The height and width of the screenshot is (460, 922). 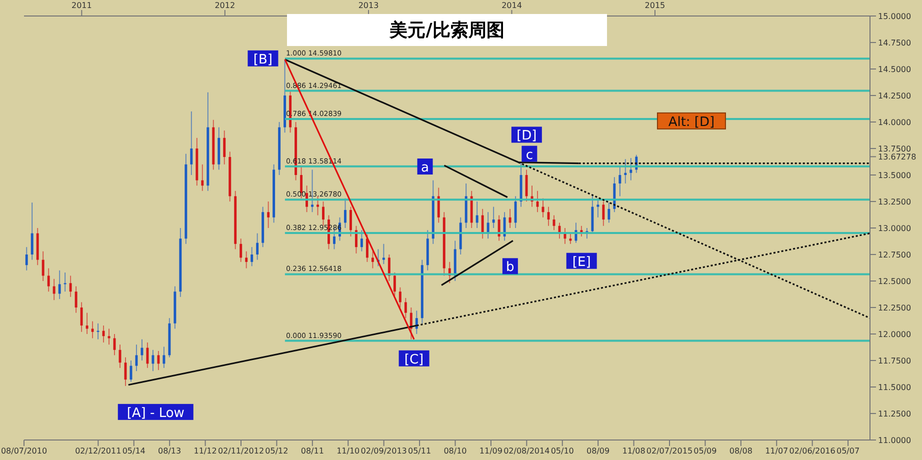 What do you see at coordinates (276, 451) in the screenshot?
I see `x-tick-label: 05/12` at bounding box center [276, 451].